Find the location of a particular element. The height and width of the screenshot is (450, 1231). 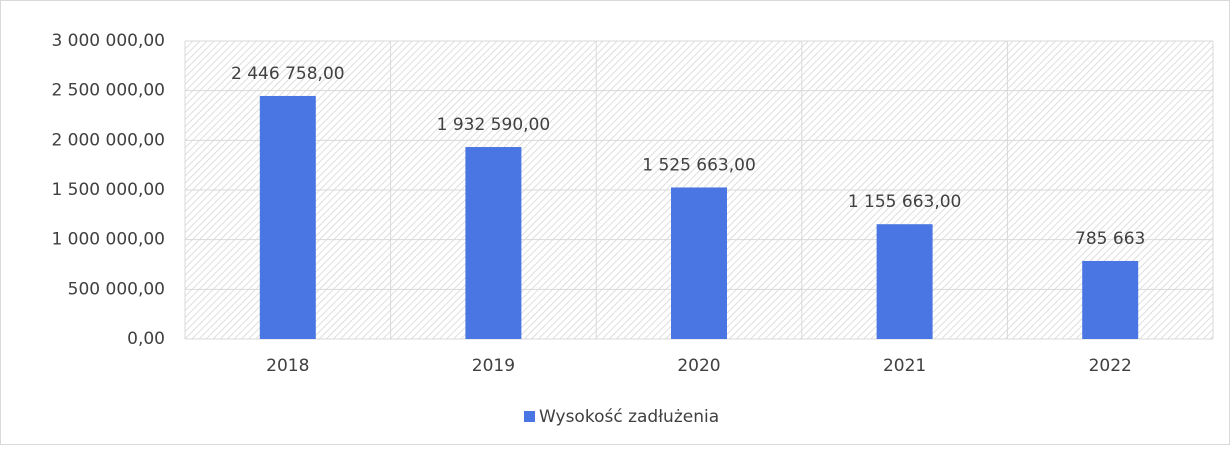

x-tick-label: 2019 is located at coordinates (493, 366).